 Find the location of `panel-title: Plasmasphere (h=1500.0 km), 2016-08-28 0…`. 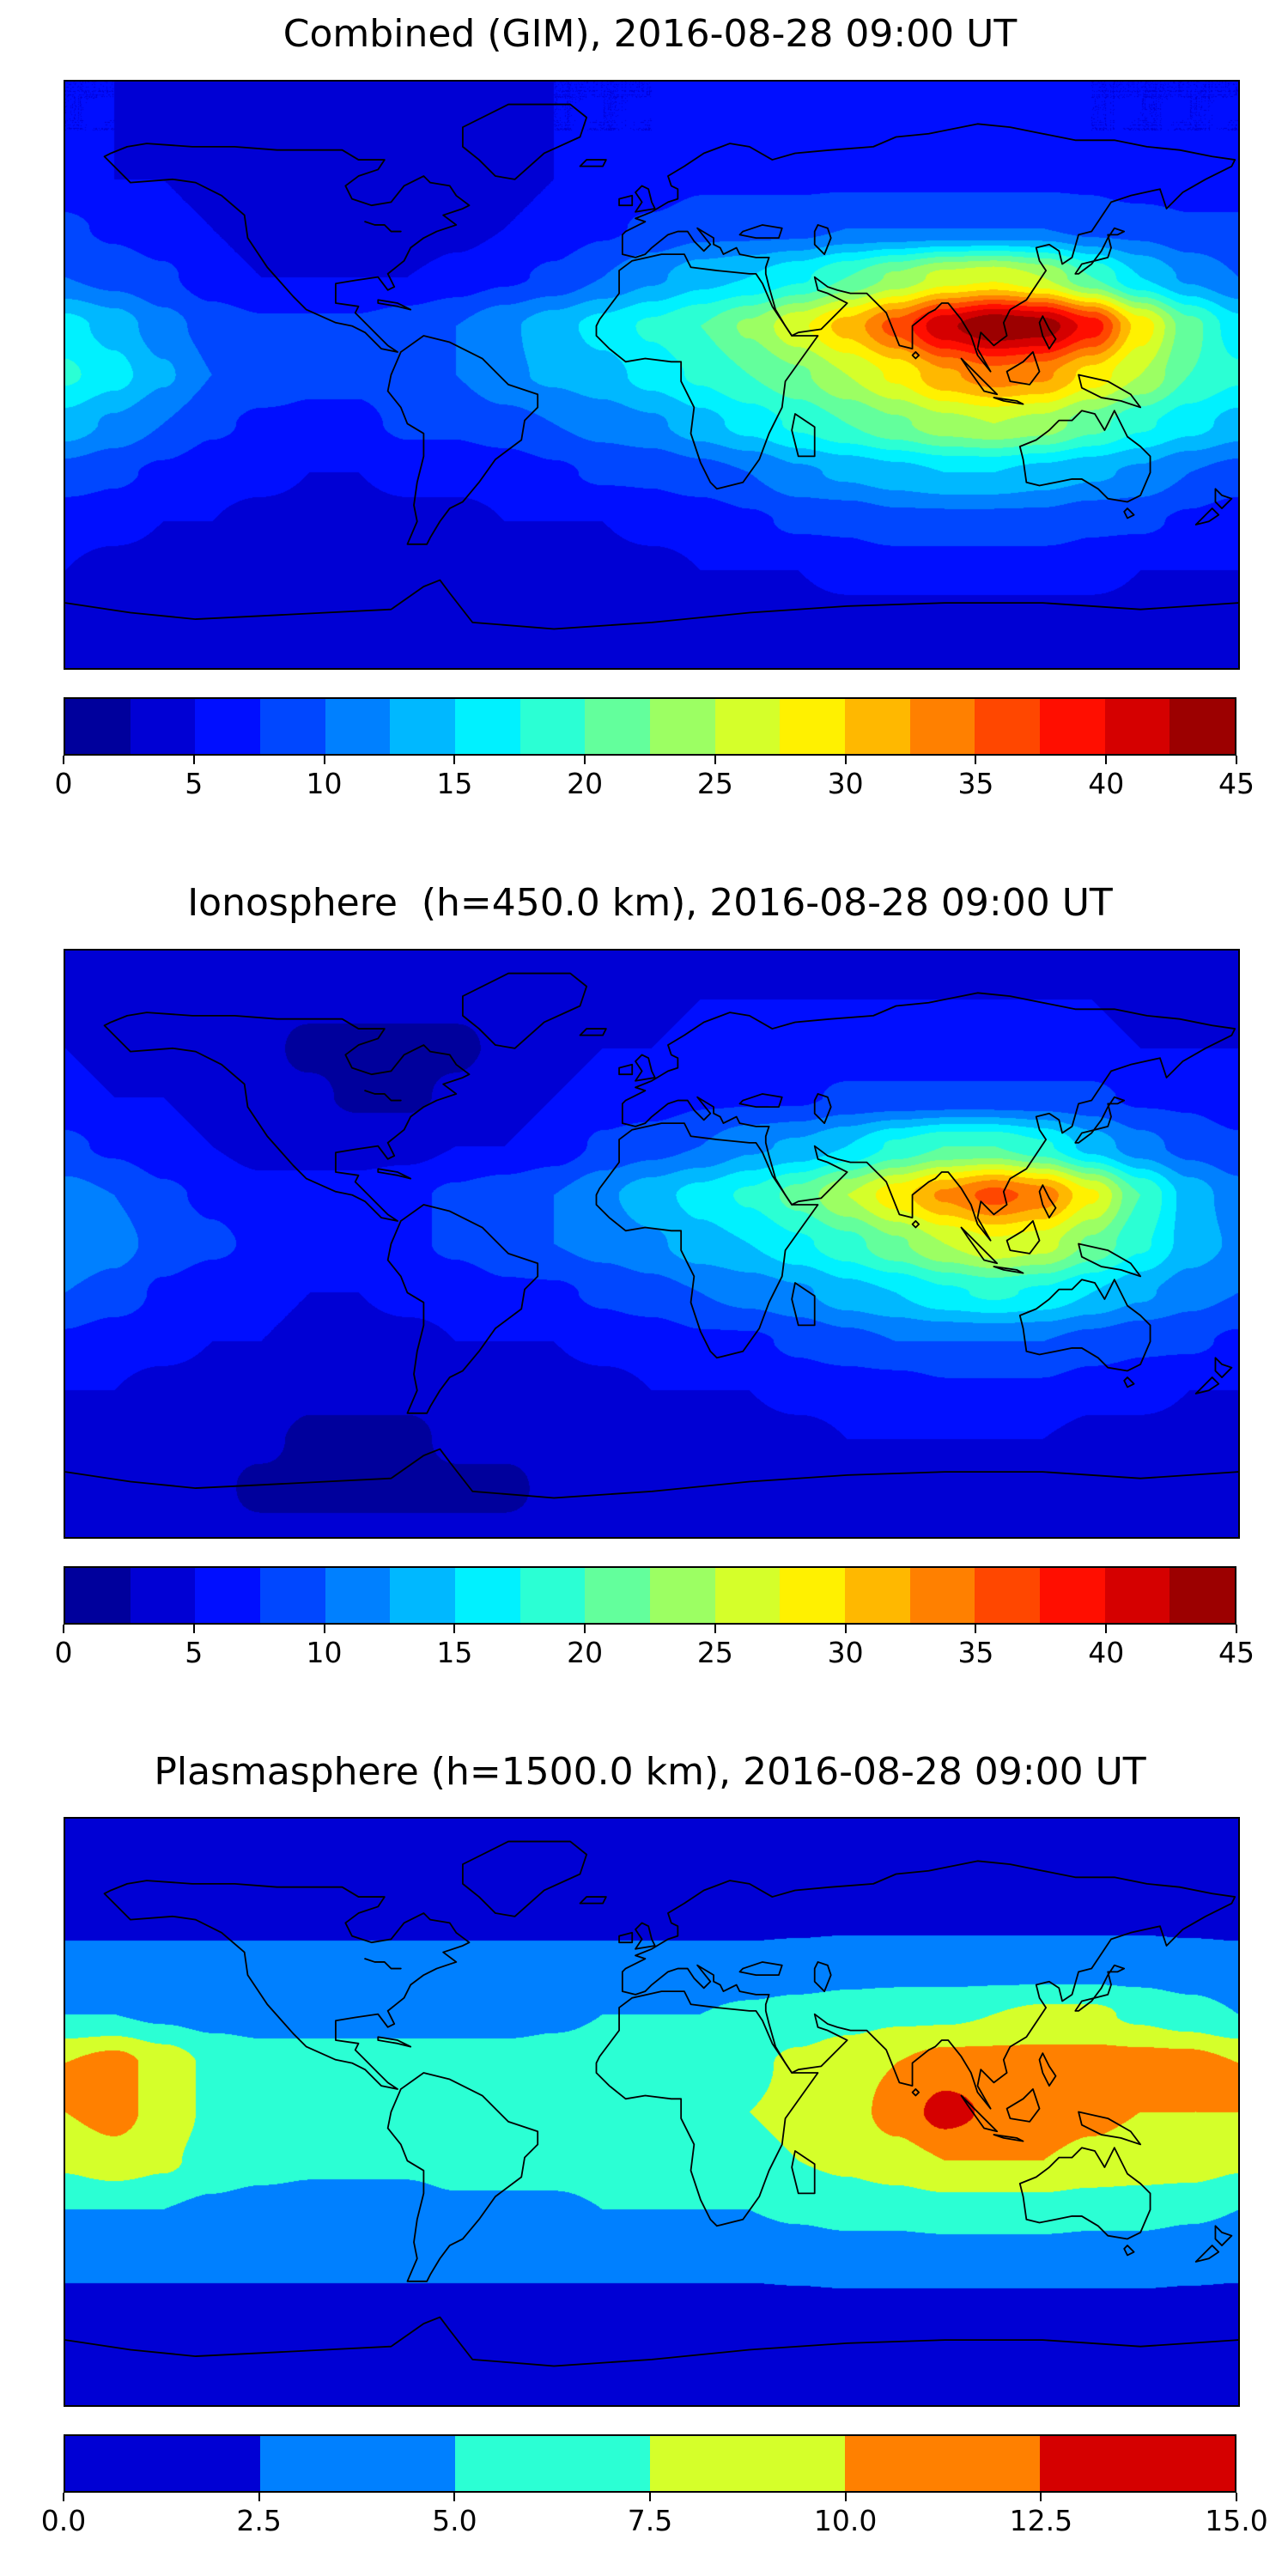

panel-title: Plasmasphere (h=1500.0 km), 2016-08-28 0… is located at coordinates (650, 1771).